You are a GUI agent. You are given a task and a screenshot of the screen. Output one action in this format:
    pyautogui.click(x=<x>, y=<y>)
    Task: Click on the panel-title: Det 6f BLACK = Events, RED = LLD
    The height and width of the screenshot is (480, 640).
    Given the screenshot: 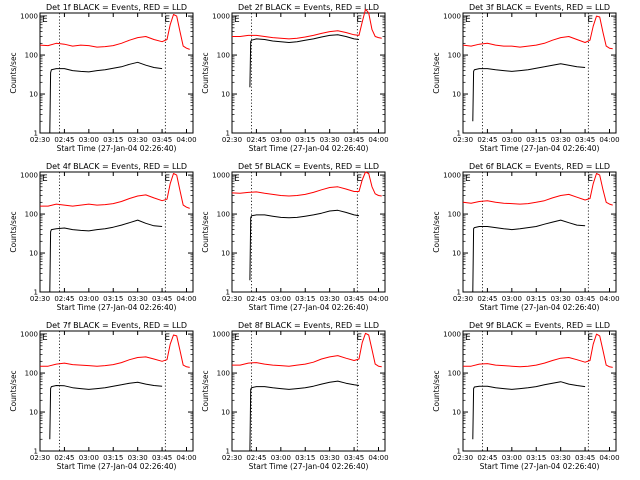 What is the action you would take?
    pyautogui.click(x=539, y=166)
    